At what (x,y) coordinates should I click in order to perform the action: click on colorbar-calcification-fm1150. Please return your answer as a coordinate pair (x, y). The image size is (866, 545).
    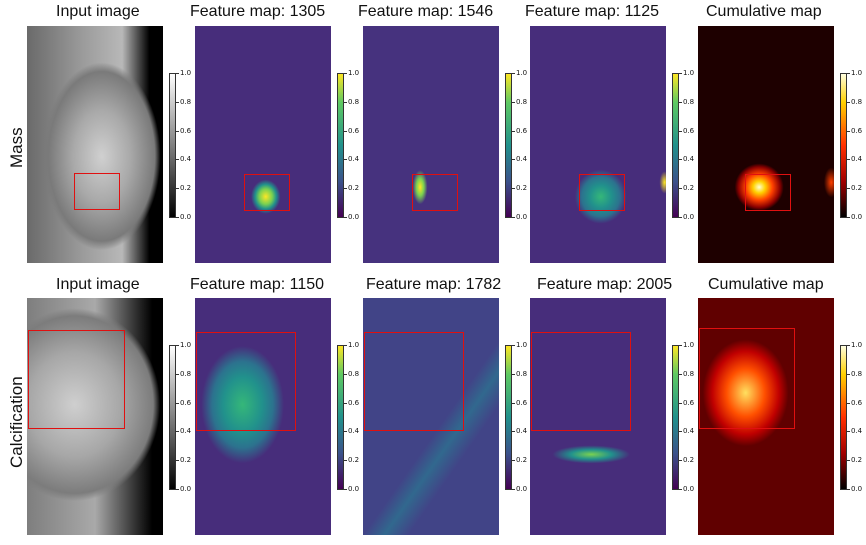
    Looking at the image, I should click on (340, 417).